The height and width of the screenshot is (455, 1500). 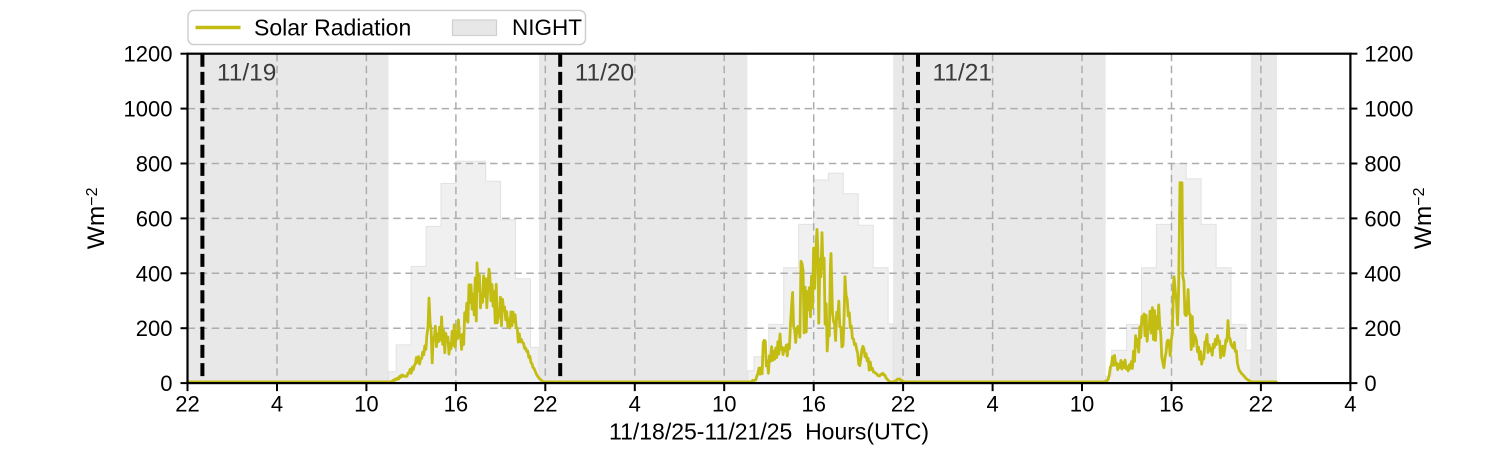 I want to click on svg-text: NIGHT, so click(x=547, y=27).